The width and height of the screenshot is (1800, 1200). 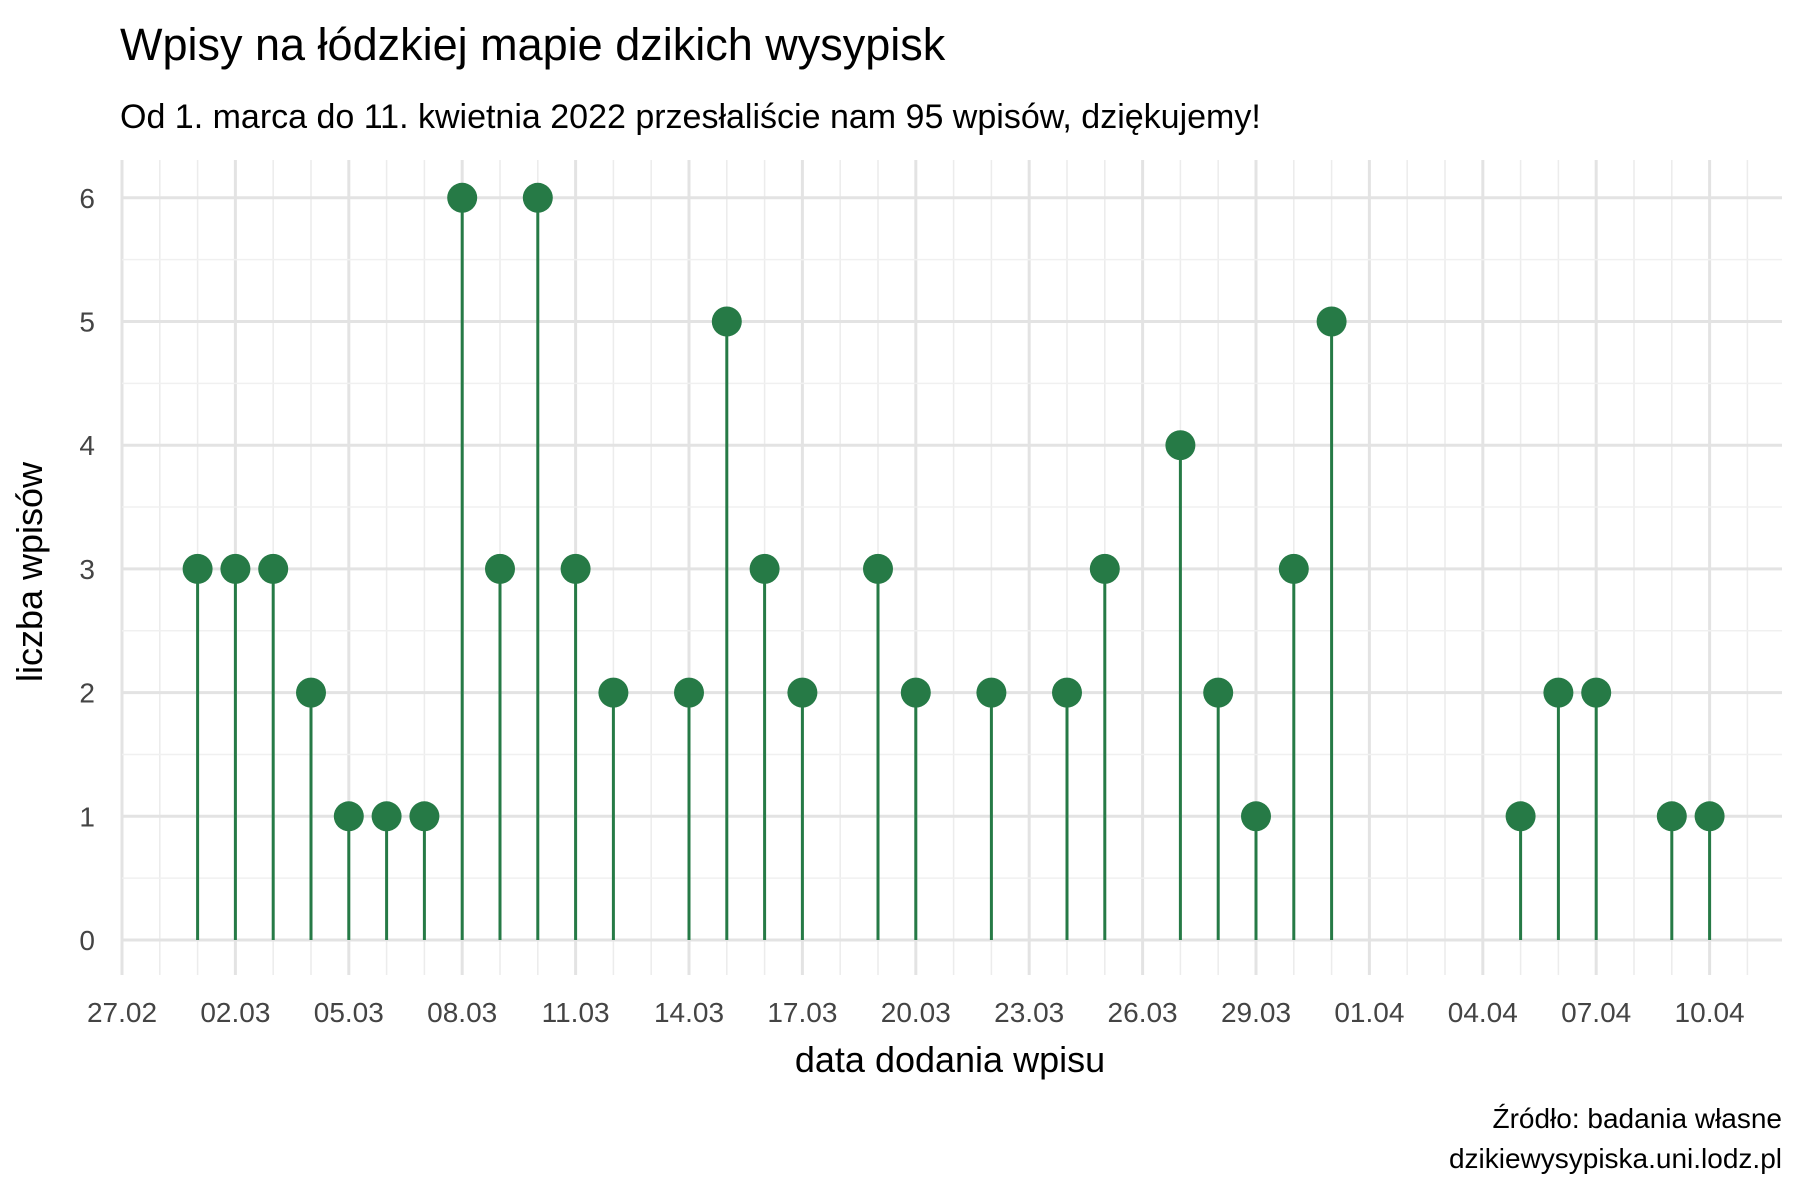 What do you see at coordinates (533, 44) in the screenshot?
I see `chart-title: Wpisy na łódzkiej mapie dzikich wysypisk` at bounding box center [533, 44].